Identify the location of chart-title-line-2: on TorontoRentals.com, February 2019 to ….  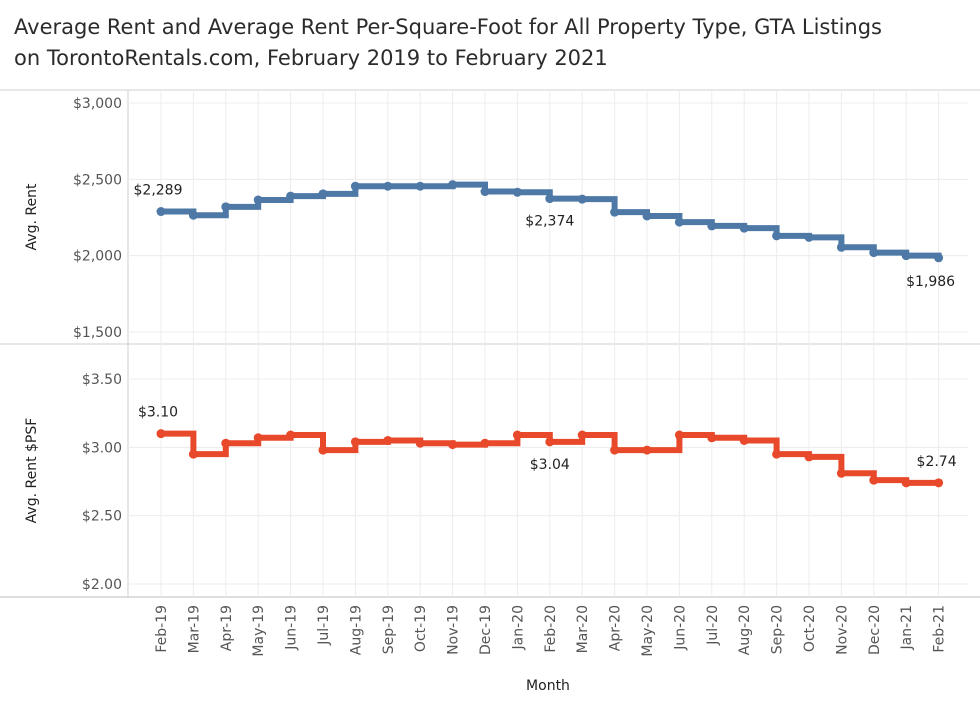
(311, 58).